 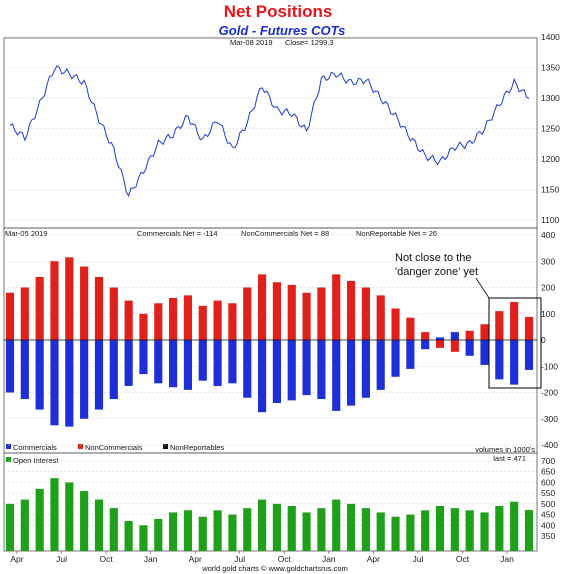 What do you see at coordinates (550, 159) in the screenshot?
I see `price-tick-label: 1200` at bounding box center [550, 159].